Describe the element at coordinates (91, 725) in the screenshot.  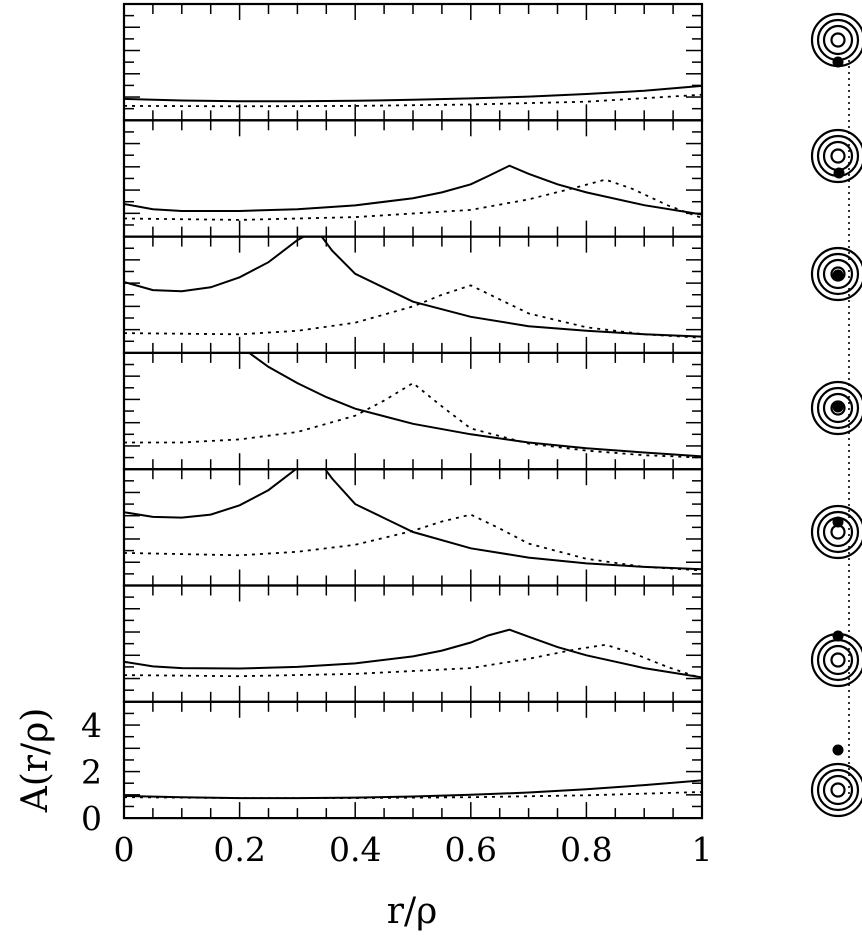
I see `y-tick-label: 4` at that location.